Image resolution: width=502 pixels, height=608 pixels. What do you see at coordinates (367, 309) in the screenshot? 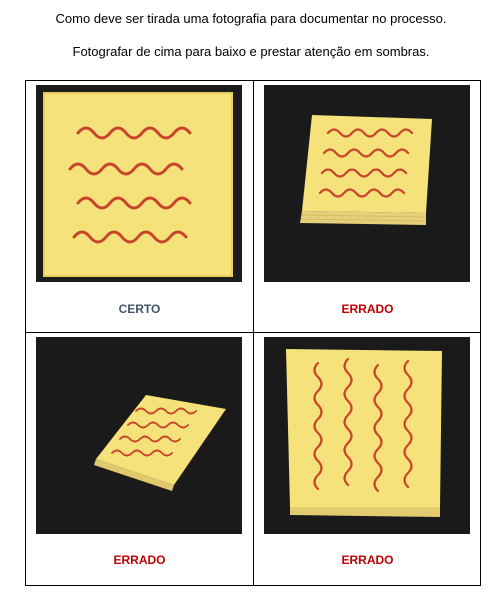
I see `label-wrong-1: ERRADO` at bounding box center [367, 309].